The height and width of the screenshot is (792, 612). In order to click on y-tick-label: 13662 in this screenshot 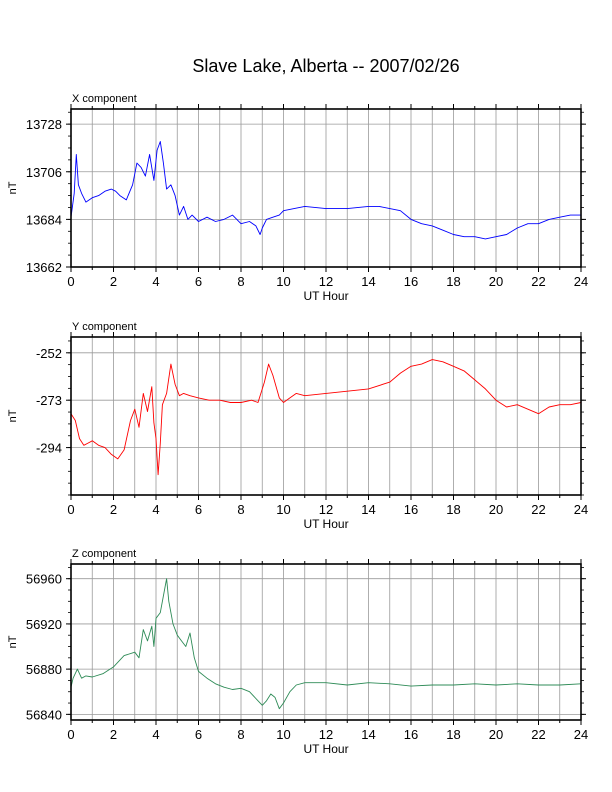, I will do `click(44, 267)`.